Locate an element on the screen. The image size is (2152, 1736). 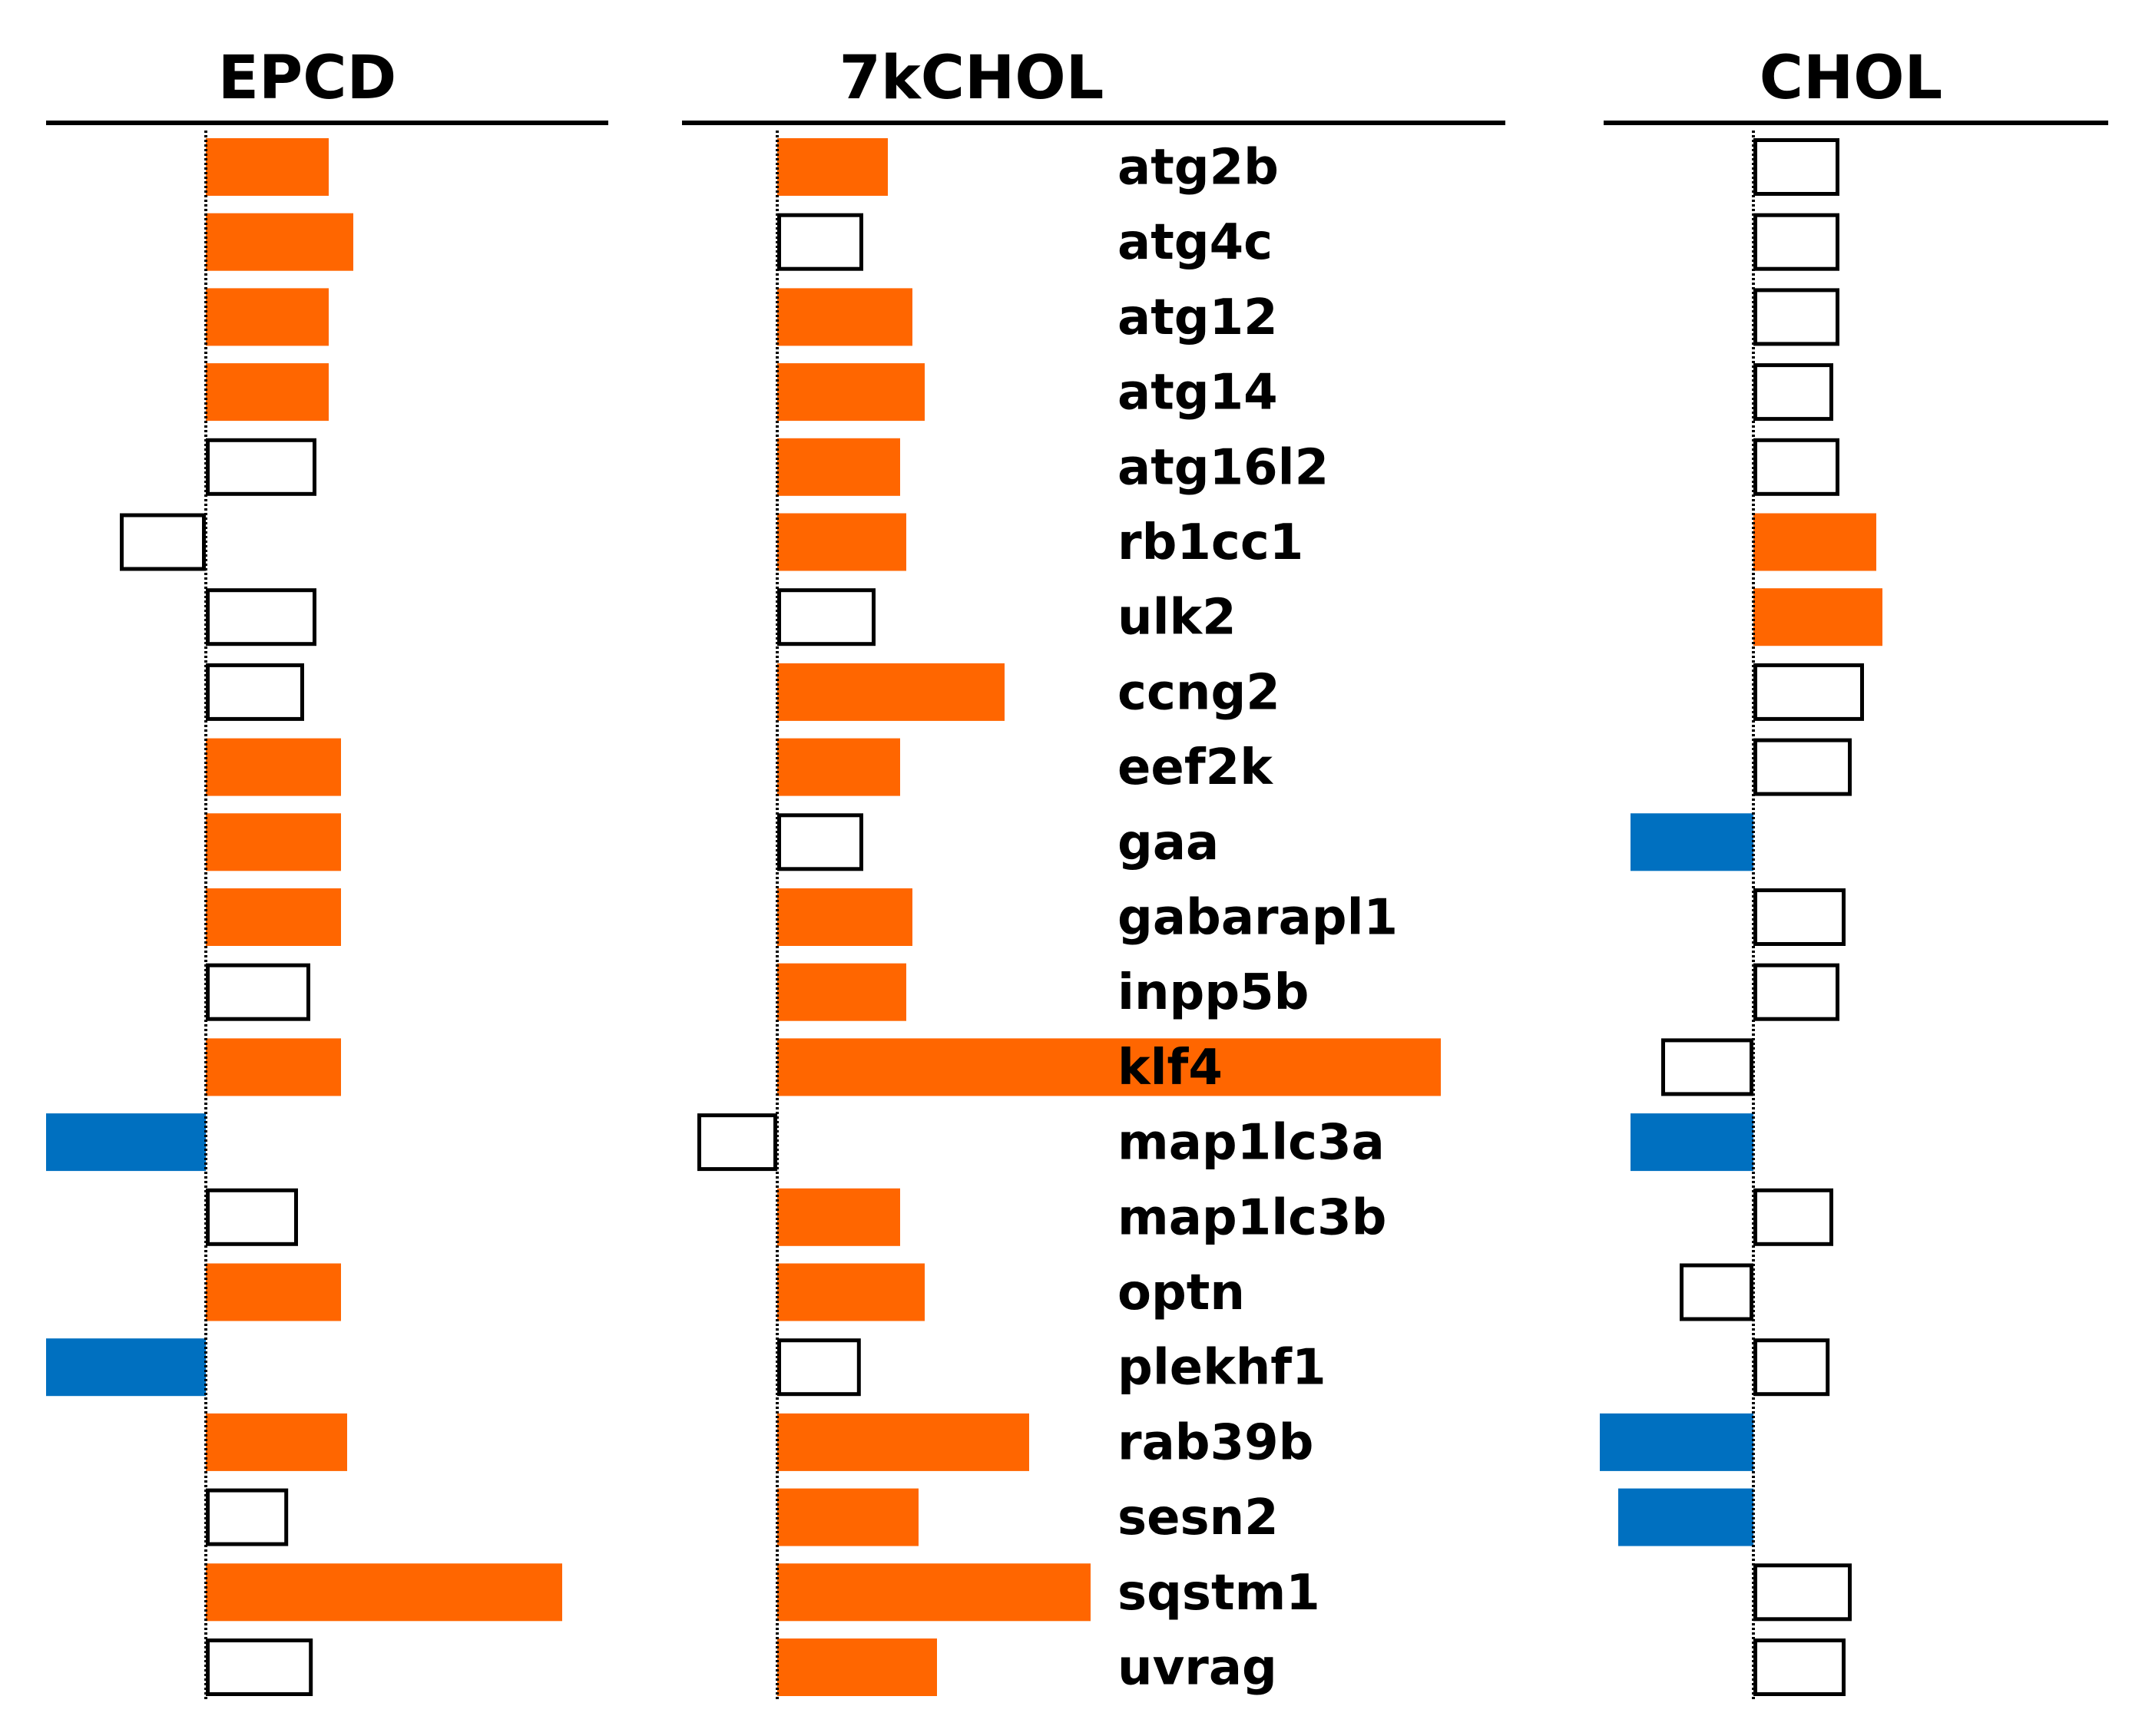
bar-chol-atg4c is located at coordinates (1796, 242).